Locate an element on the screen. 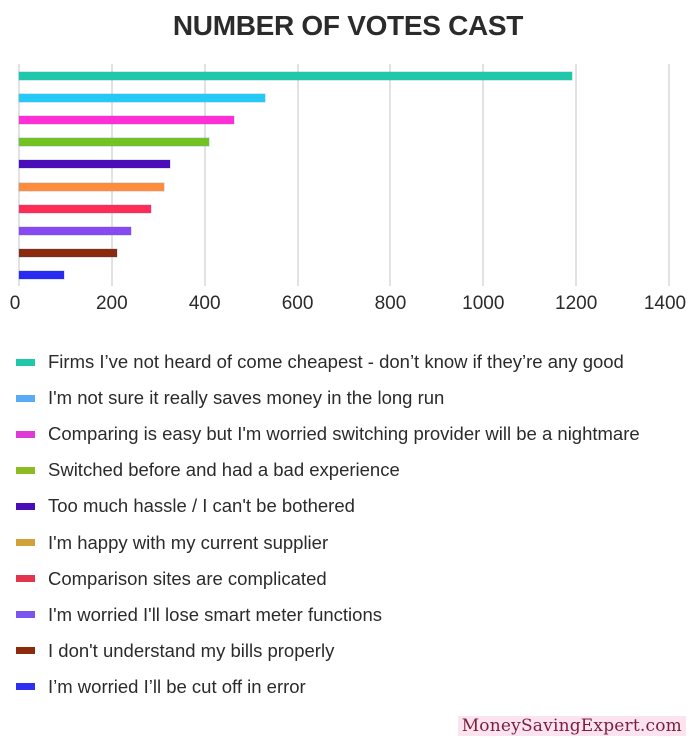  legend-label: Too much hassle / I can't be bothered is located at coordinates (201, 506).